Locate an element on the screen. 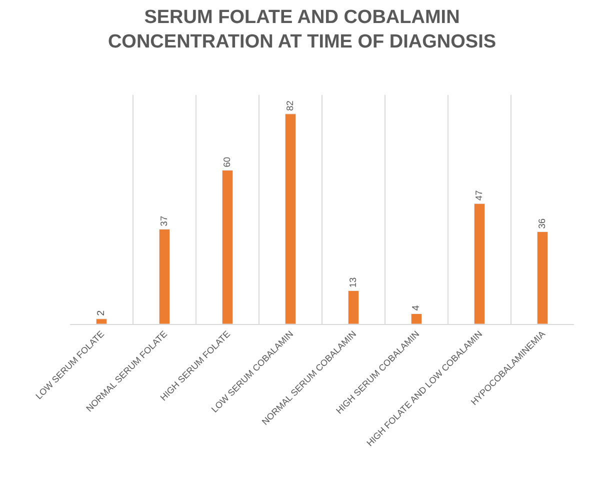 Image resolution: width=604 pixels, height=494 pixels. data-label: 37 is located at coordinates (163, 221).